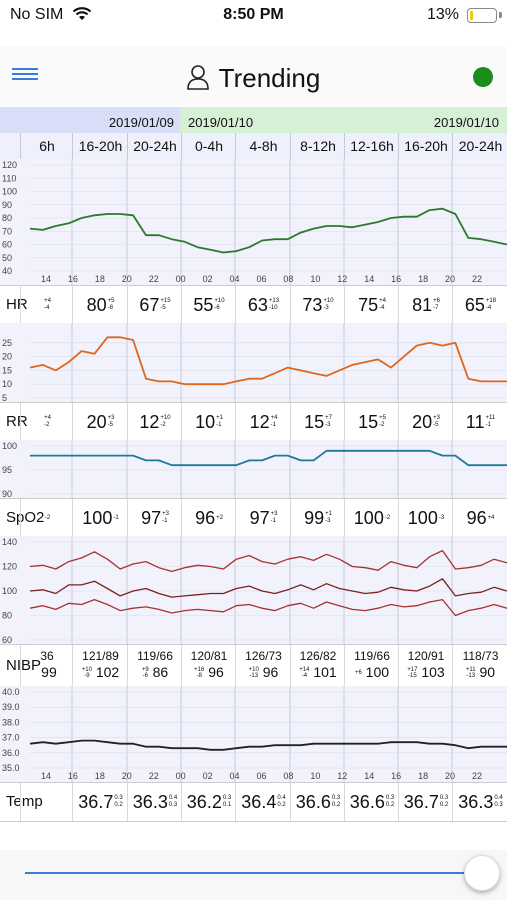  Describe the element at coordinates (474, 305) in the screenshot. I see `hr-value: 65` at that location.